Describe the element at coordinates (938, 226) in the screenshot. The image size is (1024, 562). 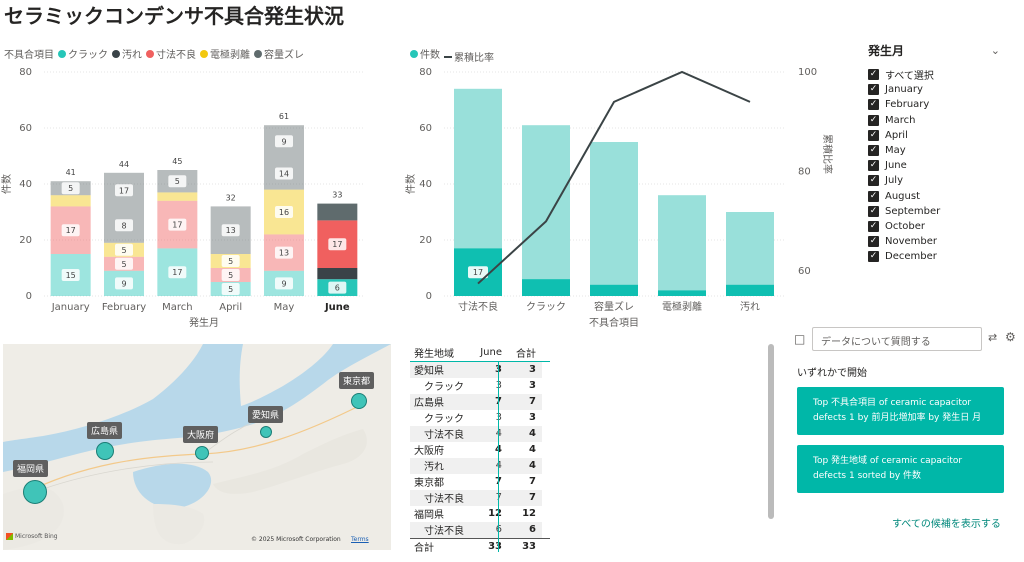
I see `slicer-item: ✓ October` at that location.